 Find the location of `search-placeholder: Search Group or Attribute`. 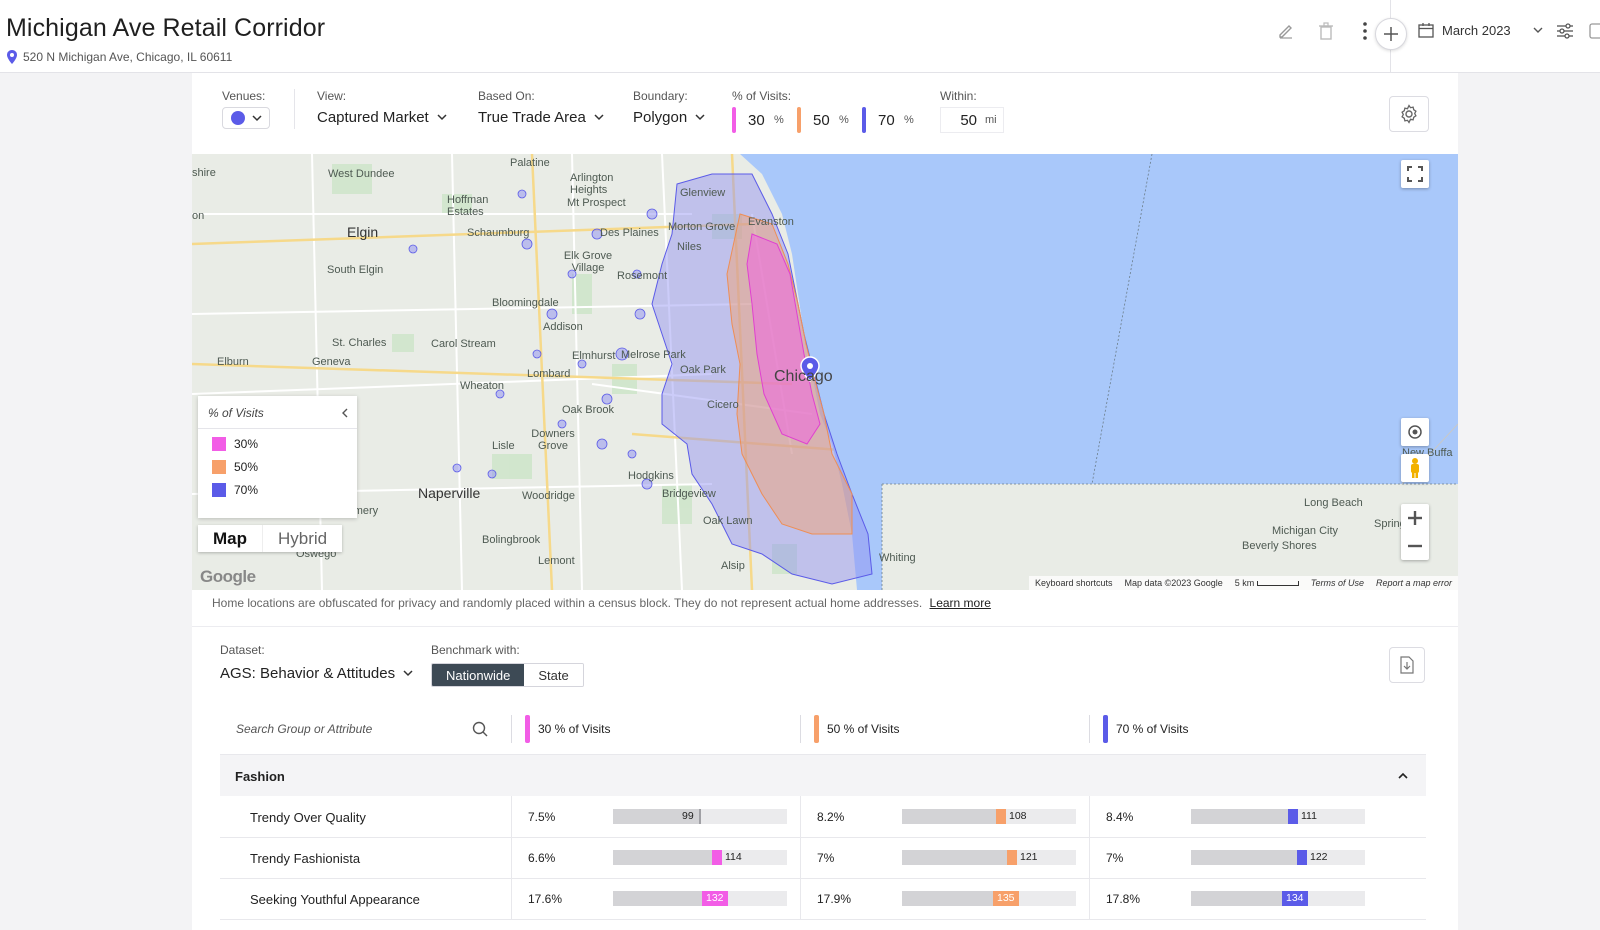

search-placeholder: Search Group or Attribute is located at coordinates (304, 729).